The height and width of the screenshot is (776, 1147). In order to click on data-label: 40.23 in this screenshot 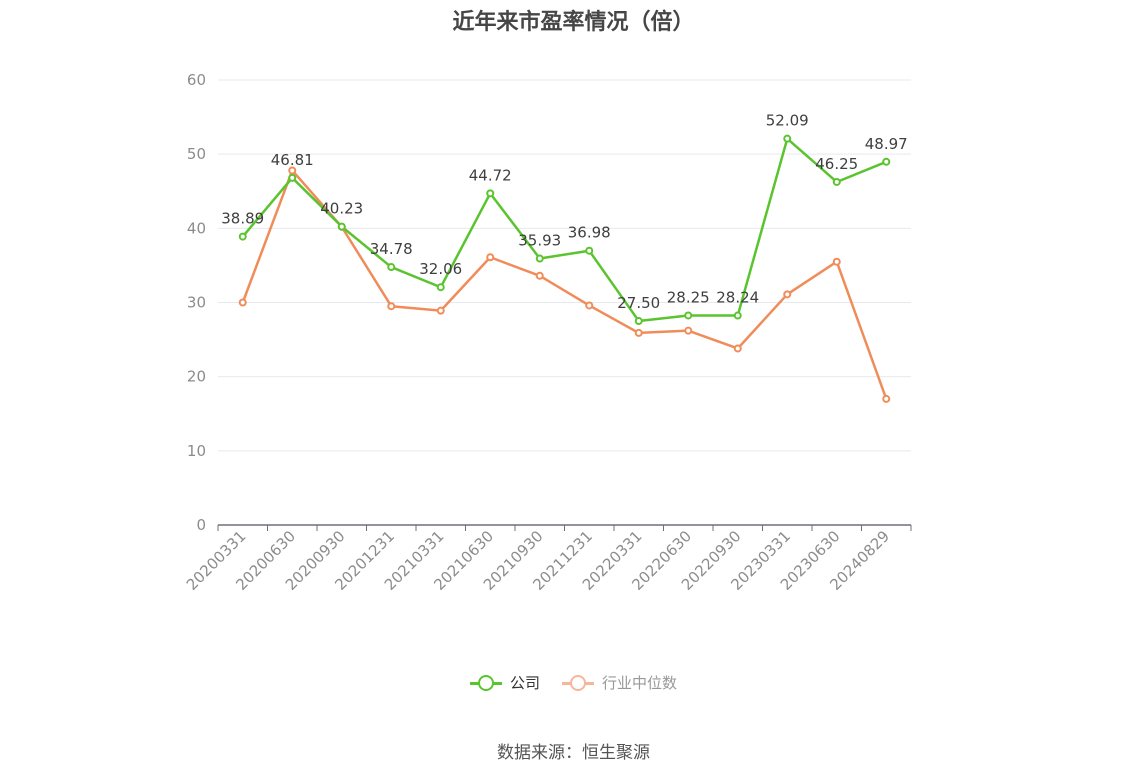, I will do `click(341, 209)`.